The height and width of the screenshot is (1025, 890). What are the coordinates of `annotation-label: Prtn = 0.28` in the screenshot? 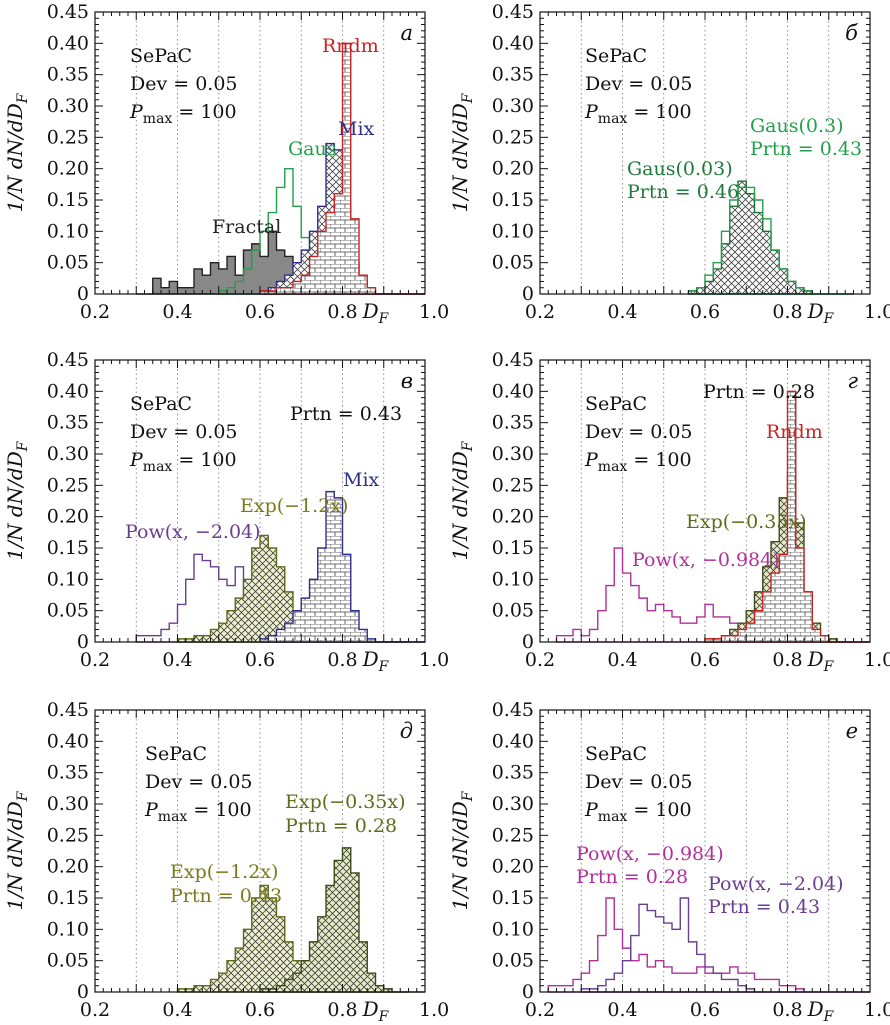 It's located at (341, 826).